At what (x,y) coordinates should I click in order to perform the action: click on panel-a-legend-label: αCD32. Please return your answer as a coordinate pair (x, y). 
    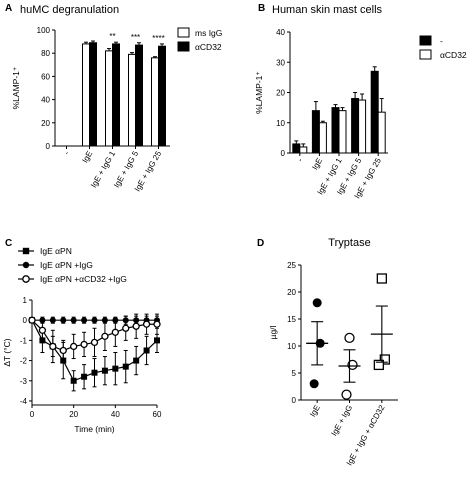
    Looking at the image, I should click on (208, 47).